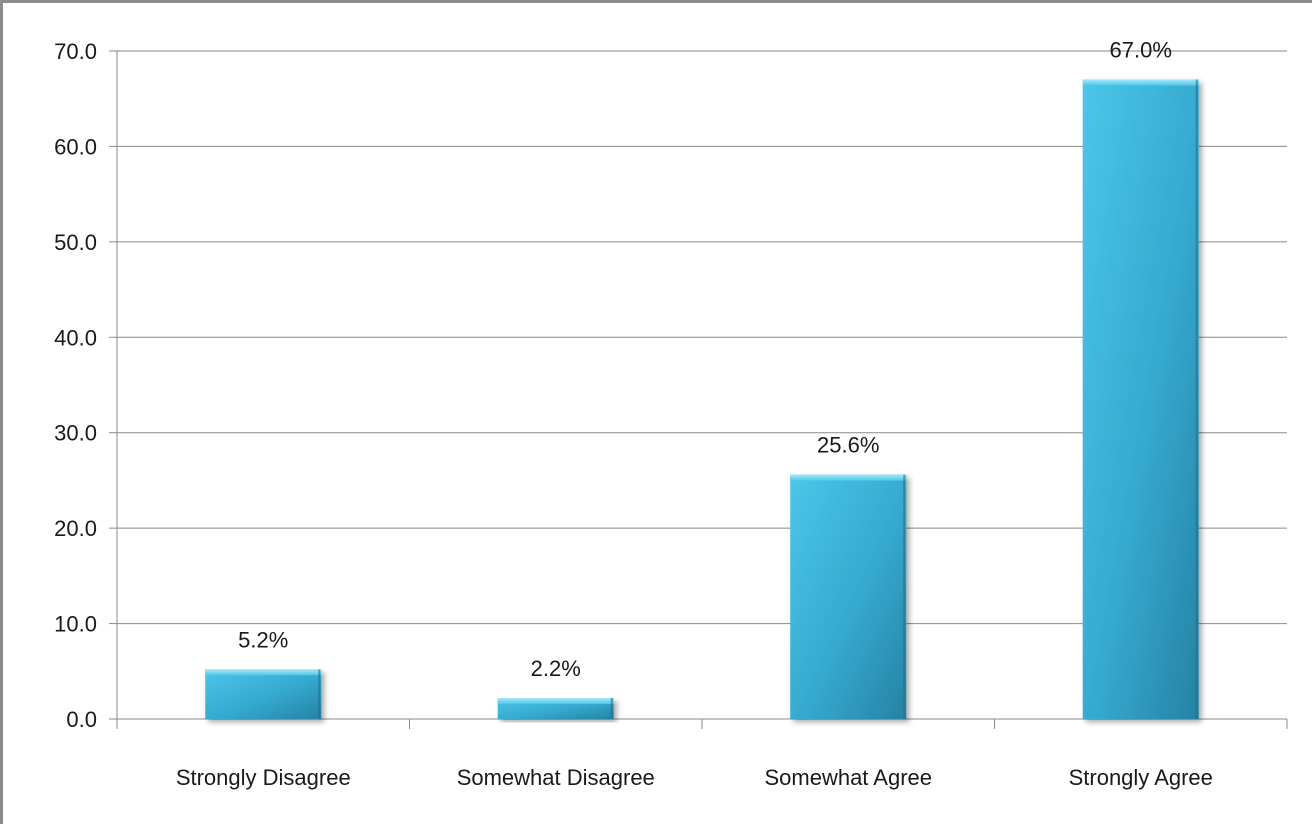 This screenshot has height=827, width=1312. What do you see at coordinates (75, 146) in the screenshot?
I see `y-tick-label: 60.0` at bounding box center [75, 146].